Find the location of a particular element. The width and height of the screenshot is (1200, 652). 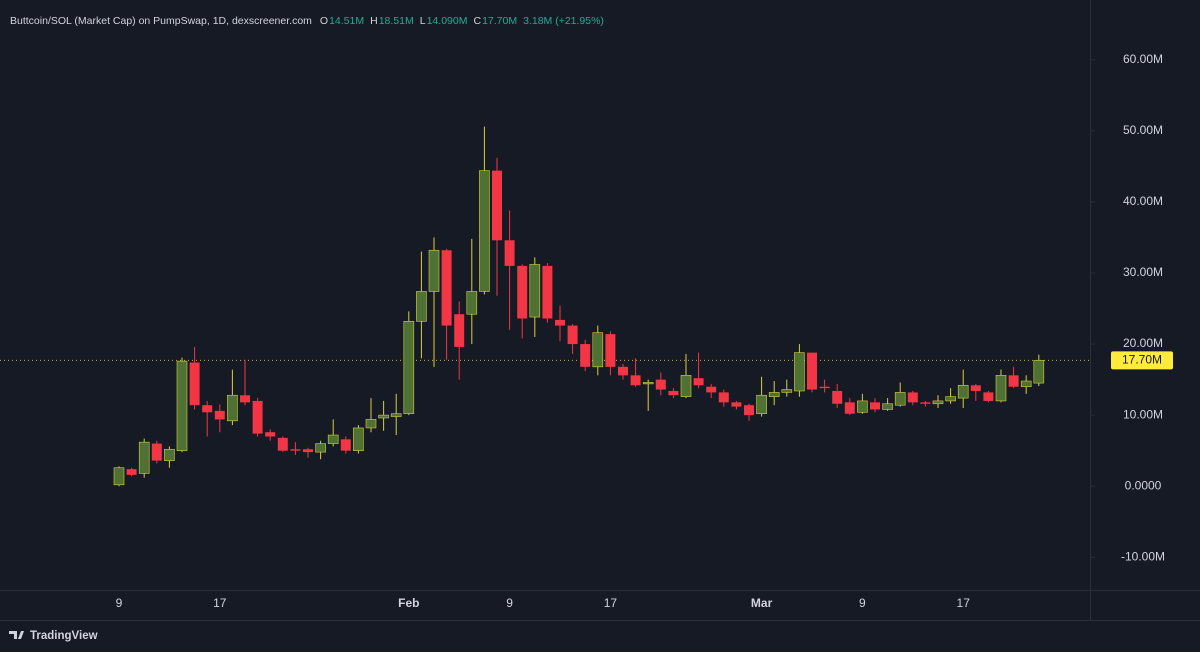

y-tick-label: 30.00M is located at coordinates (1143, 272).